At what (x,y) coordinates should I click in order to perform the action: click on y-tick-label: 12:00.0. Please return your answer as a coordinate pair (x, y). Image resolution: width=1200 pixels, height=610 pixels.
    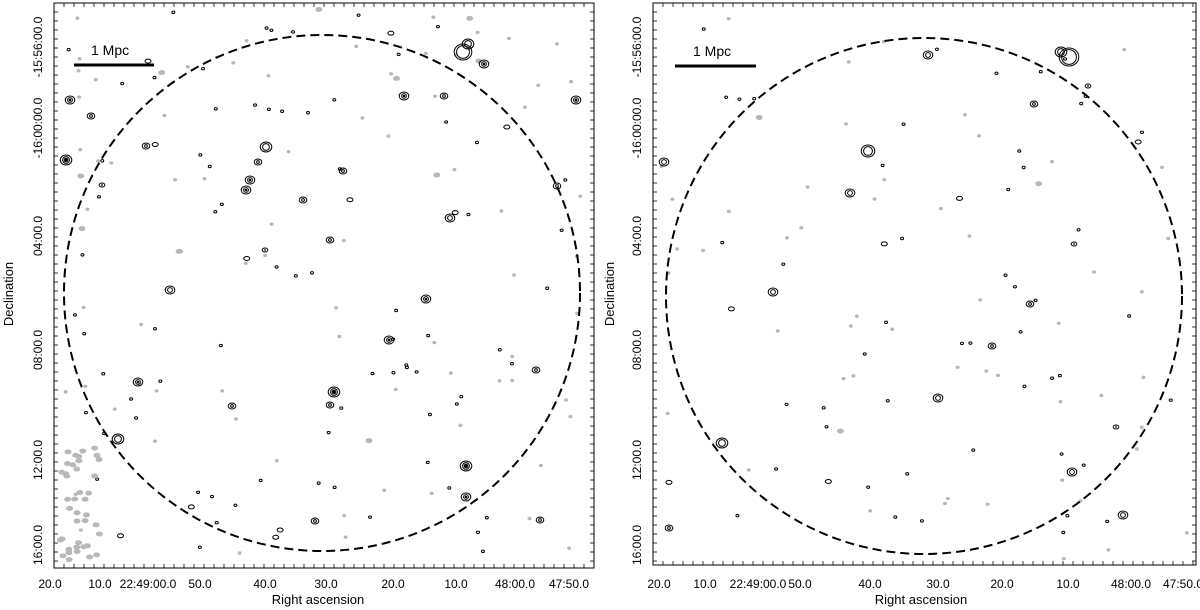
    Looking at the image, I should click on (637, 460).